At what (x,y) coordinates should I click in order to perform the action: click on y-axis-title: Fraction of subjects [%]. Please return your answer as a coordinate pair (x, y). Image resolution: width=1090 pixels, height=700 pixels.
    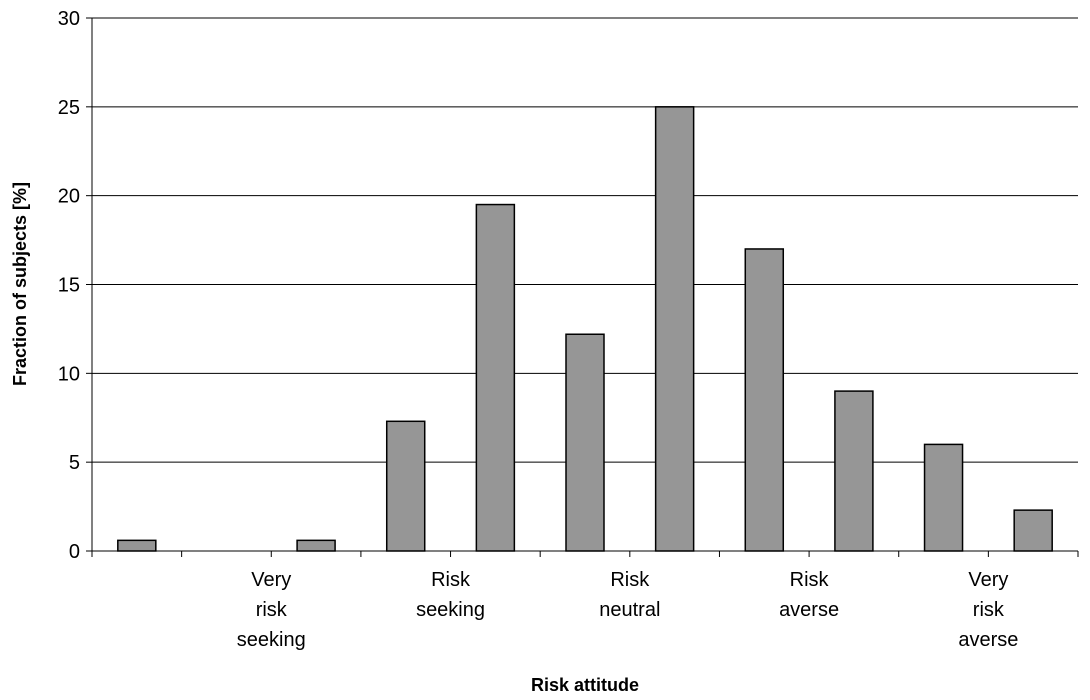
    Looking at the image, I should click on (20, 284).